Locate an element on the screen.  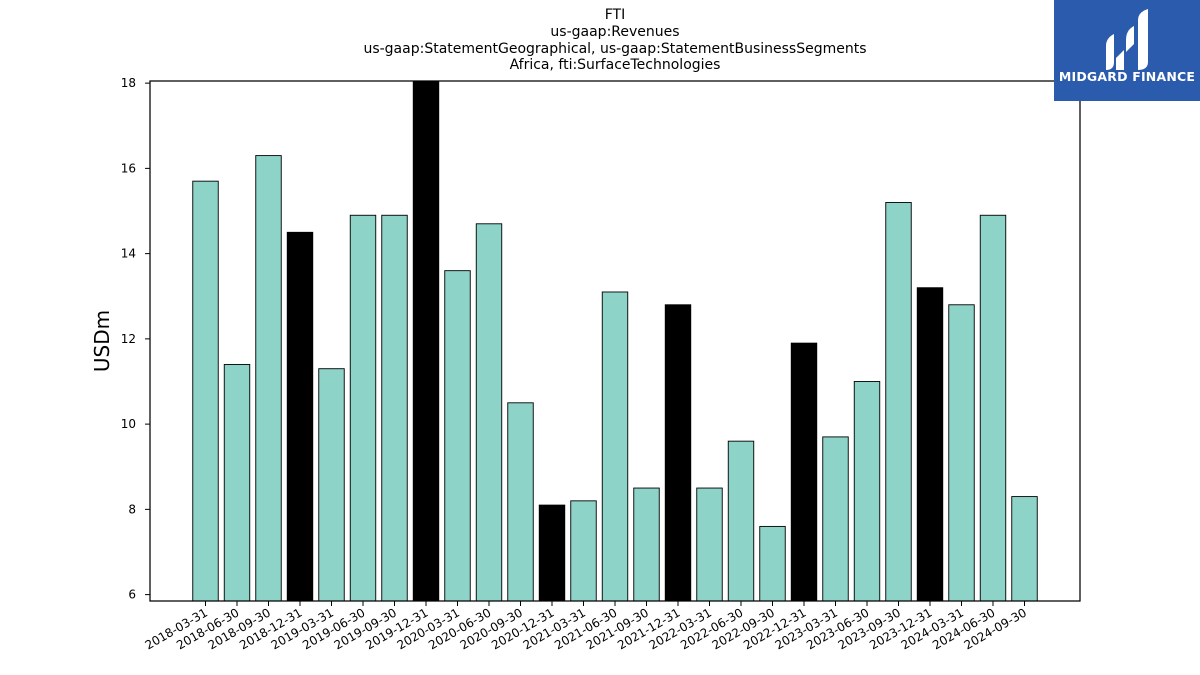
y-tick-label: 16 is located at coordinates (128, 168).